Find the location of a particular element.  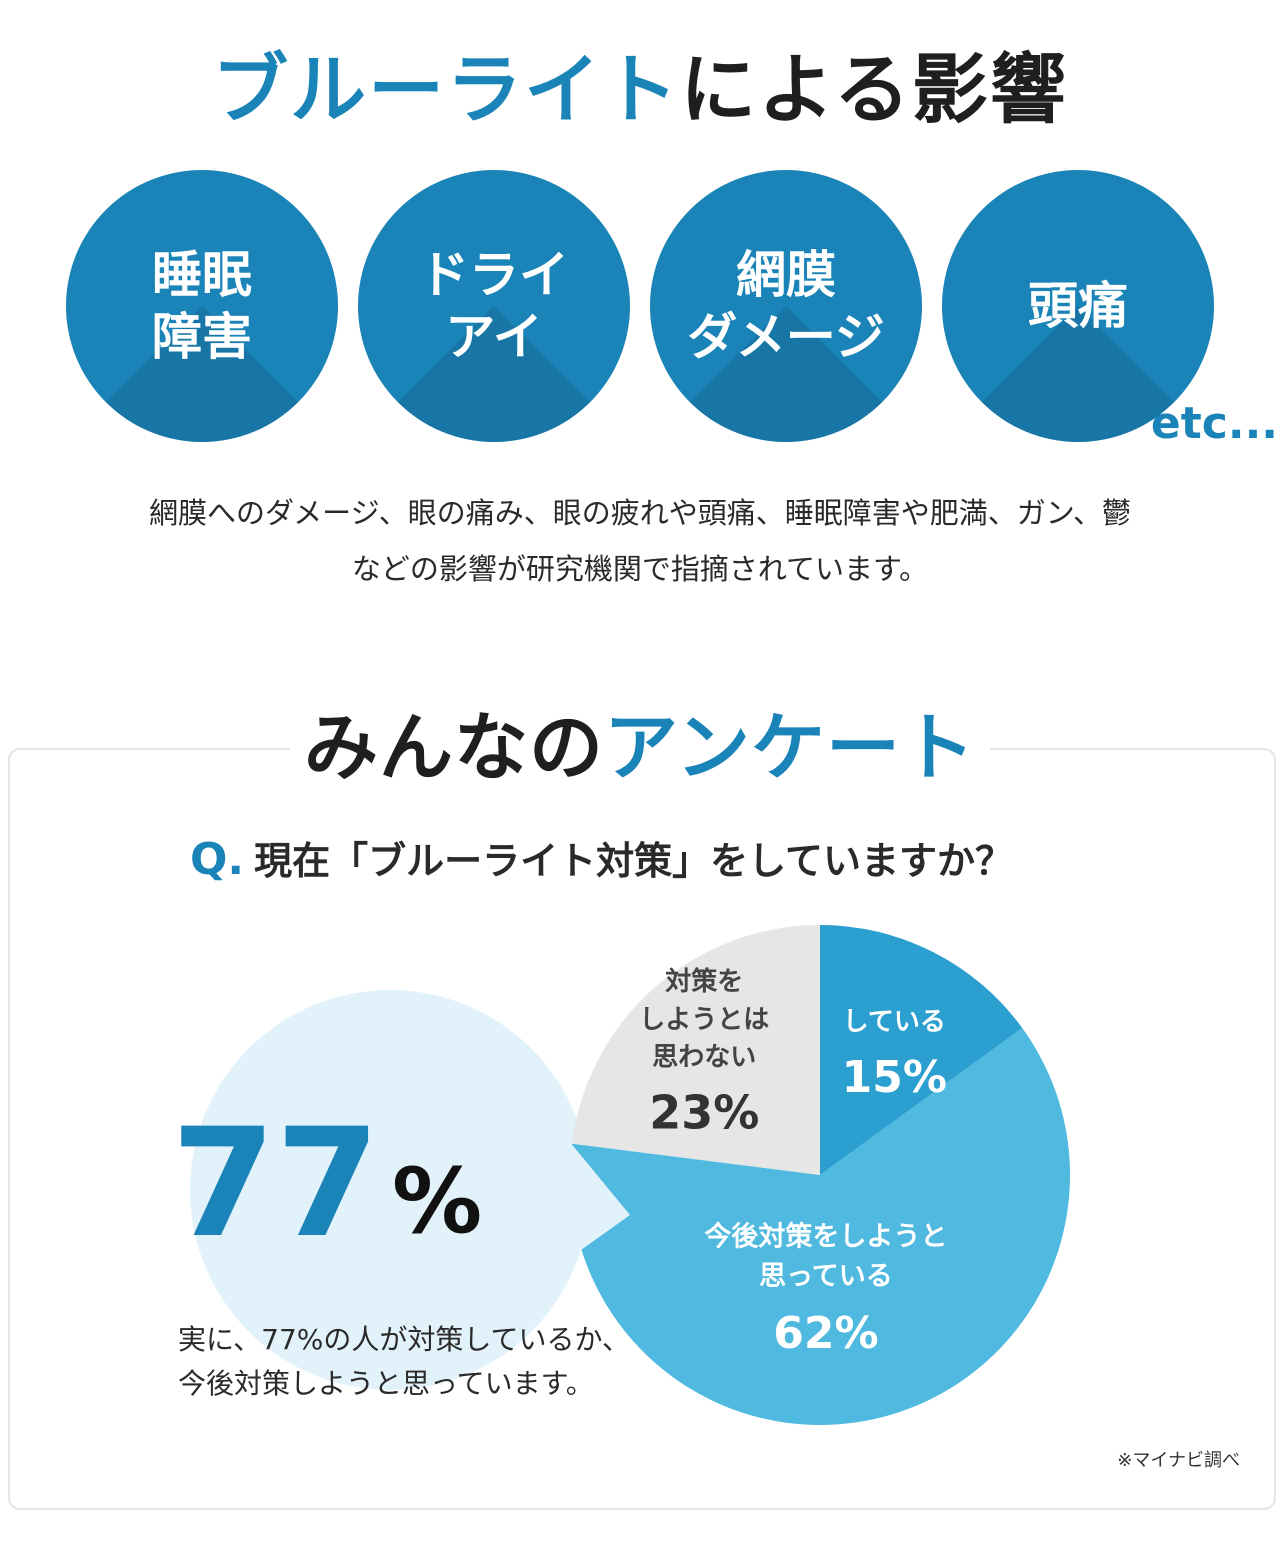

pie-slices is located at coordinates (820, 1175).